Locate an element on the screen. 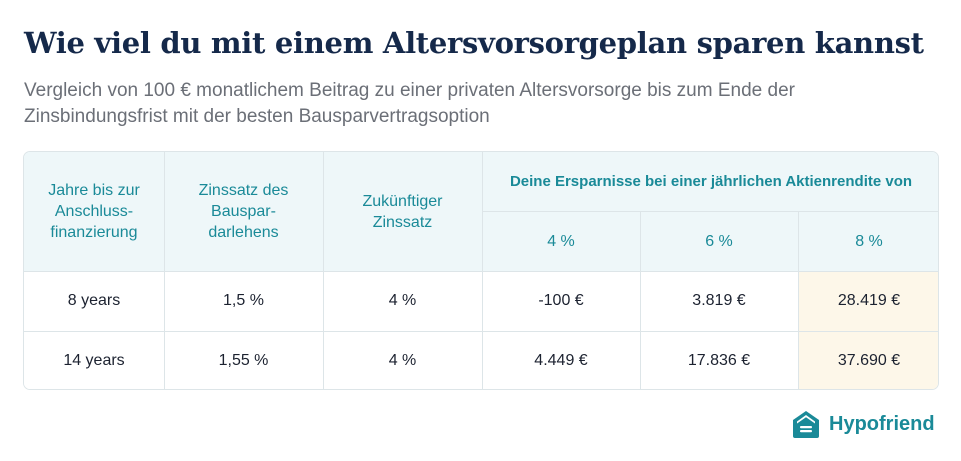 This screenshot has width=961, height=461. header-future-rate: Zukünftiger Zinssatz is located at coordinates (402, 211).